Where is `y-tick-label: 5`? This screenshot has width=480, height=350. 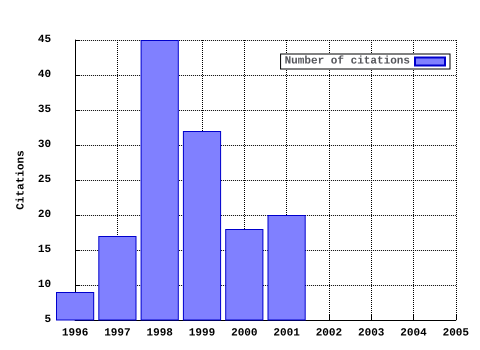
y-tick-label: 5 is located at coordinates (48, 320).